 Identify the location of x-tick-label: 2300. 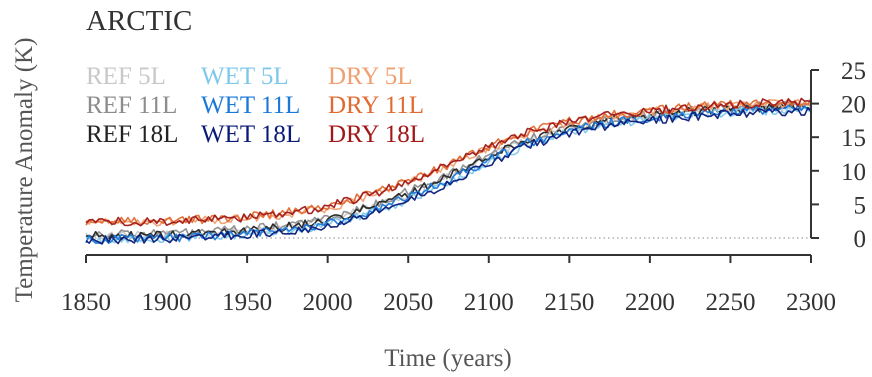
(811, 302).